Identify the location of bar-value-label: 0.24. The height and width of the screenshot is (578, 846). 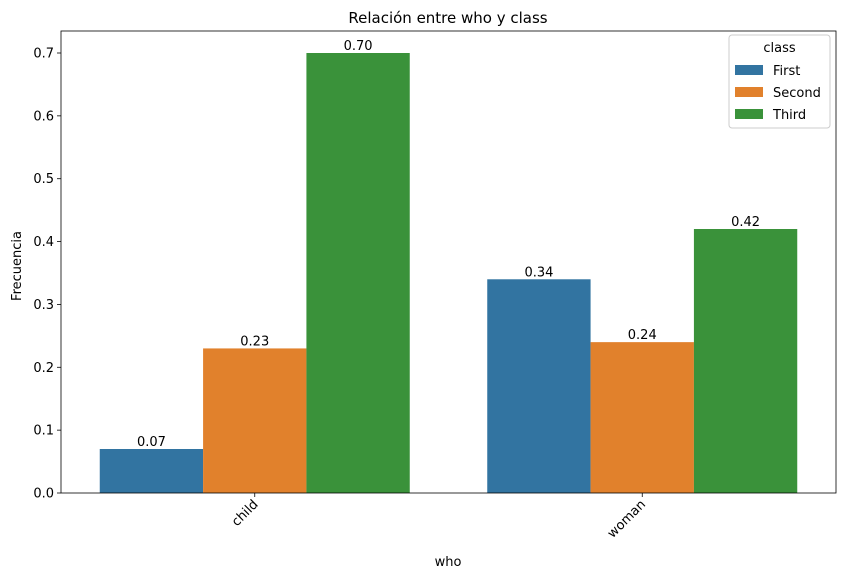
(642, 335).